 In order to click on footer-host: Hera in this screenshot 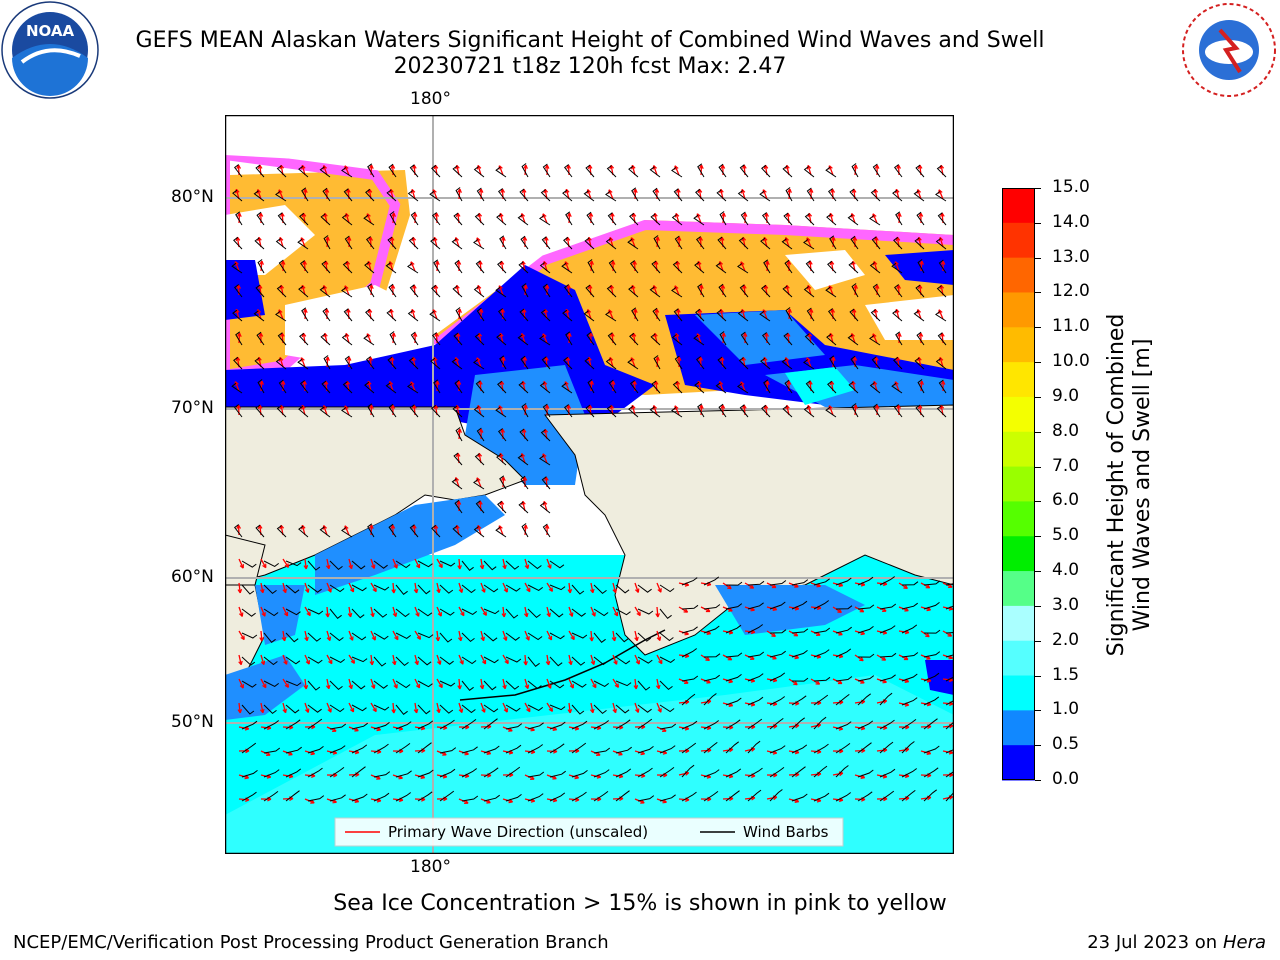, I will do `click(1244, 942)`.